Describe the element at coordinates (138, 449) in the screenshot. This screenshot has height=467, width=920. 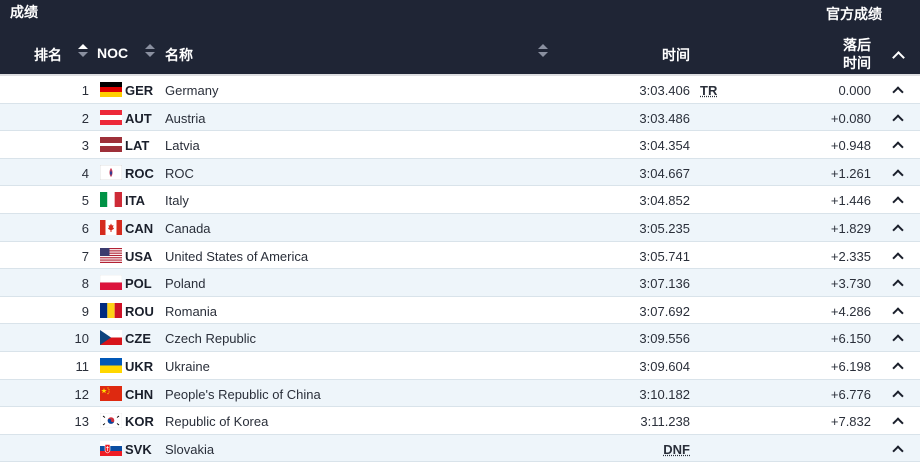
I see `noc-code: SVK` at that location.